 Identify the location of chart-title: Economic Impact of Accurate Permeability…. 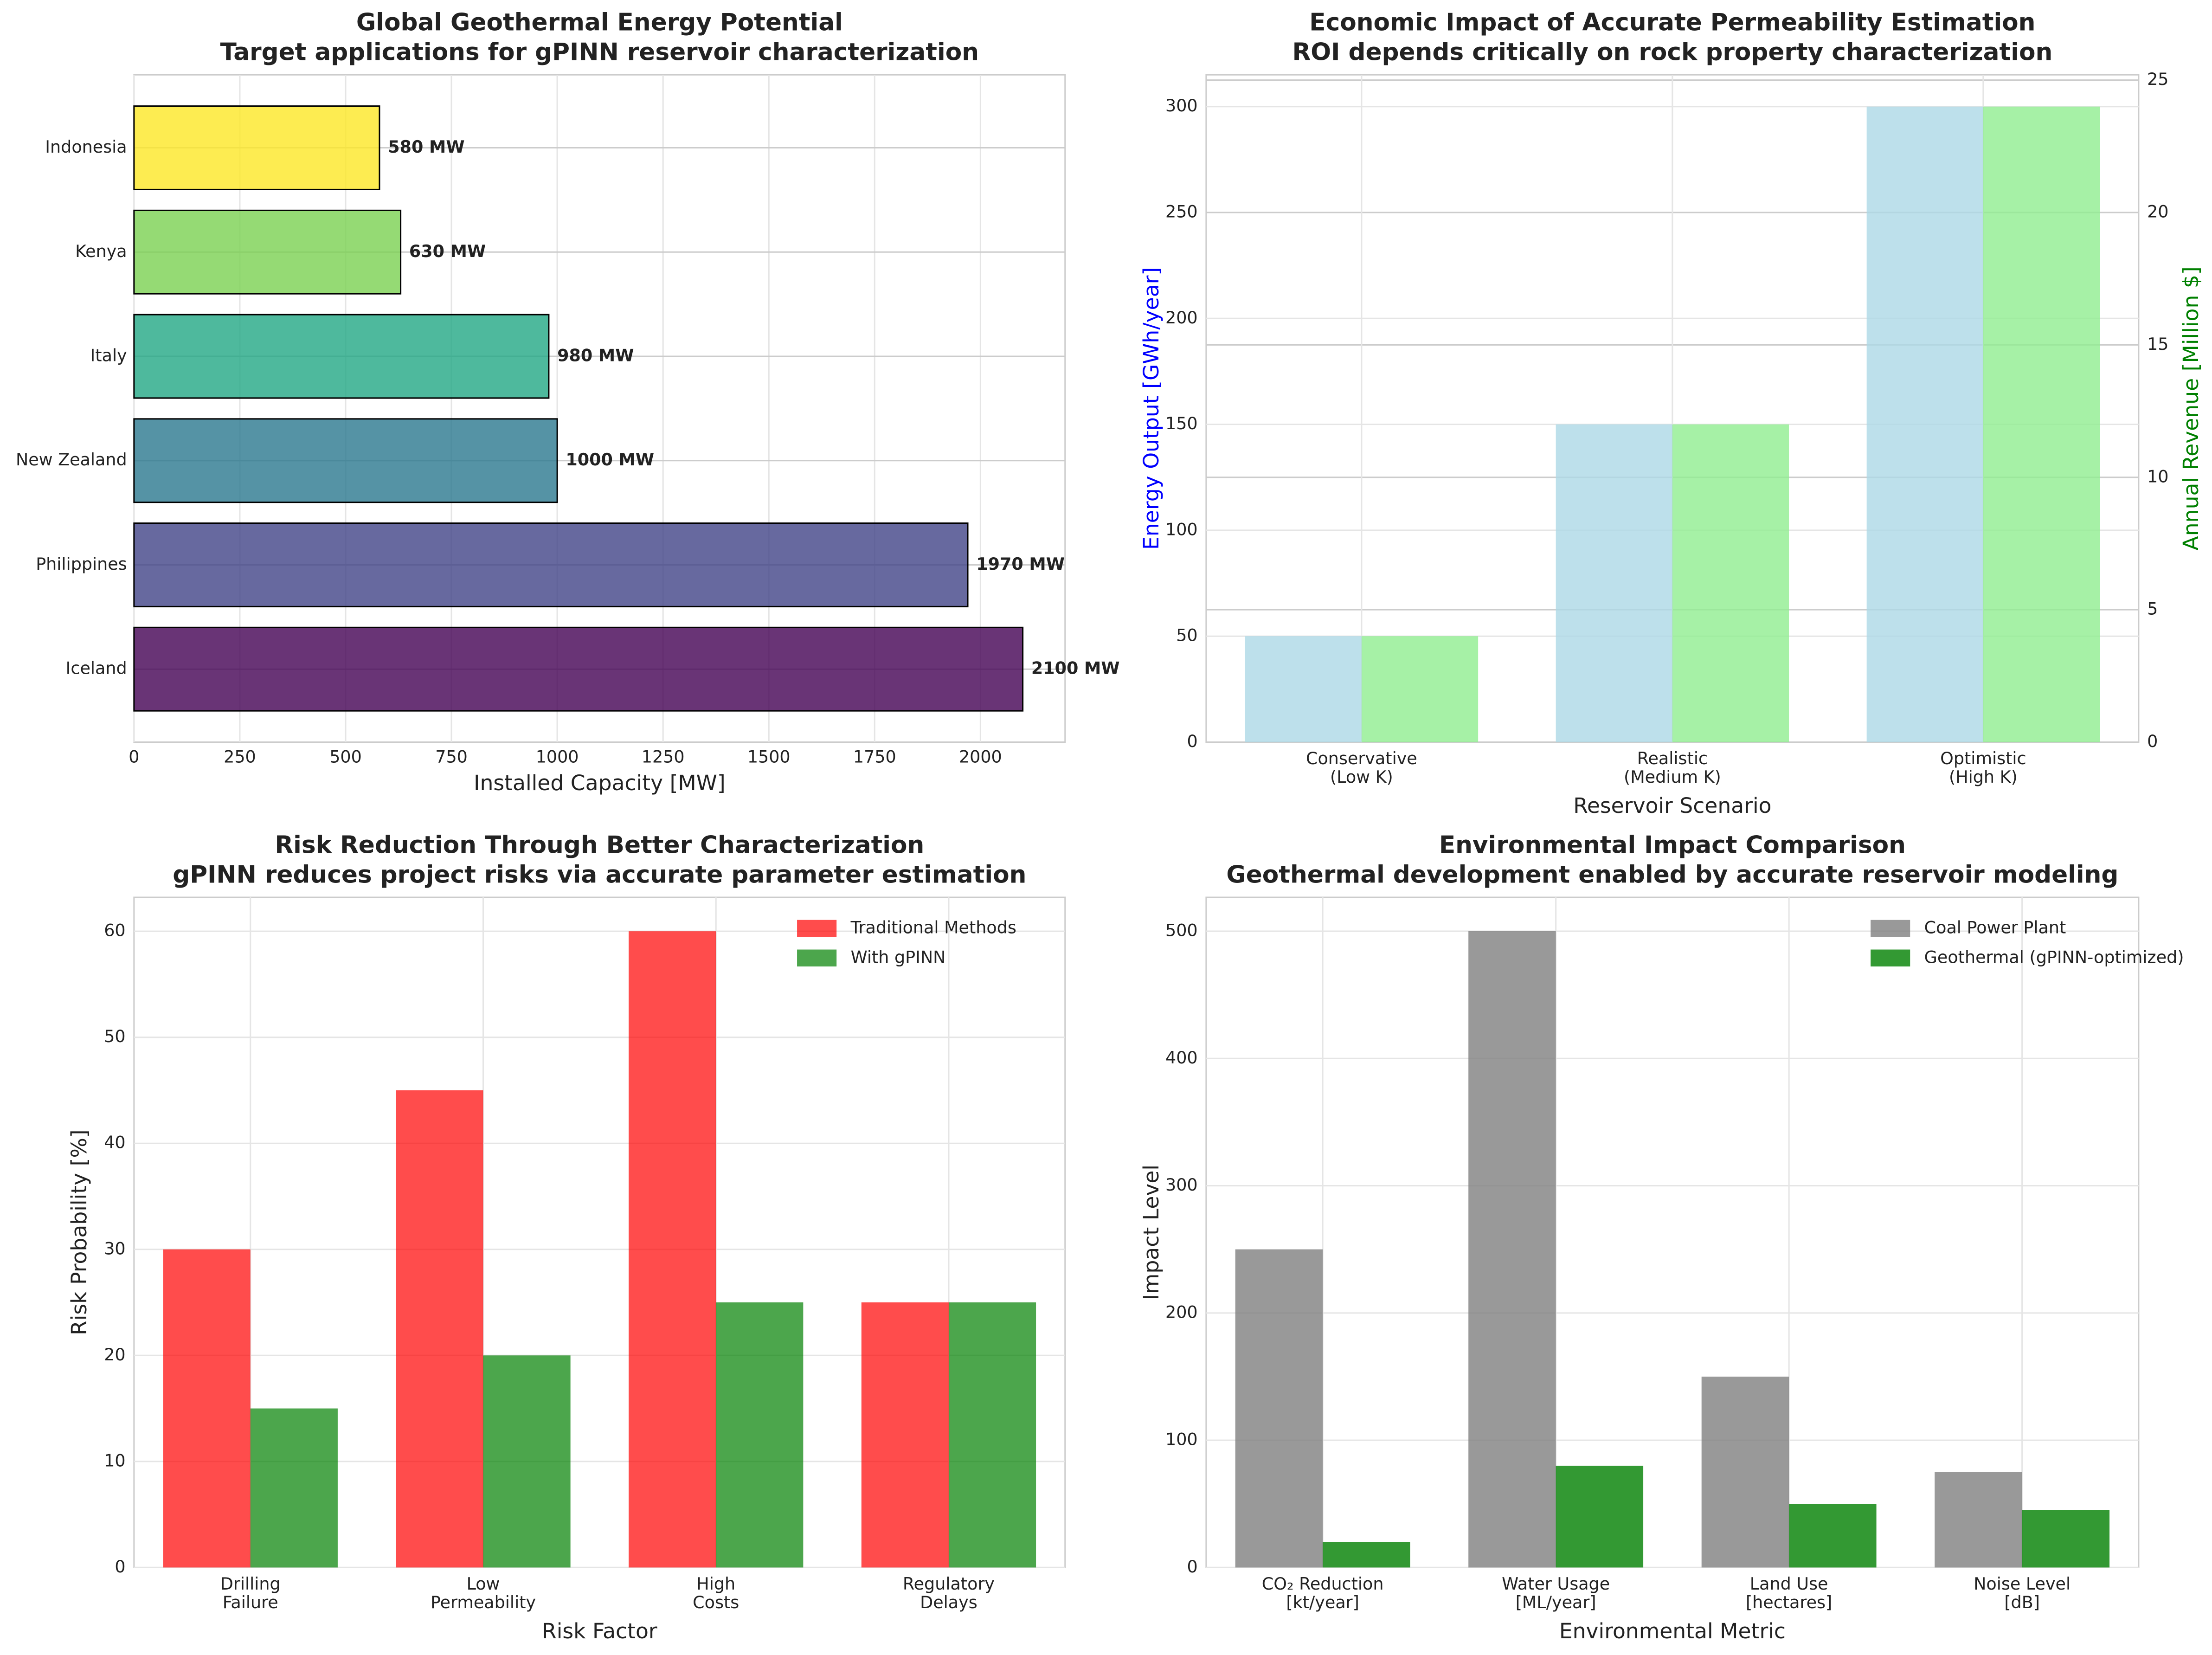
(1672, 23).